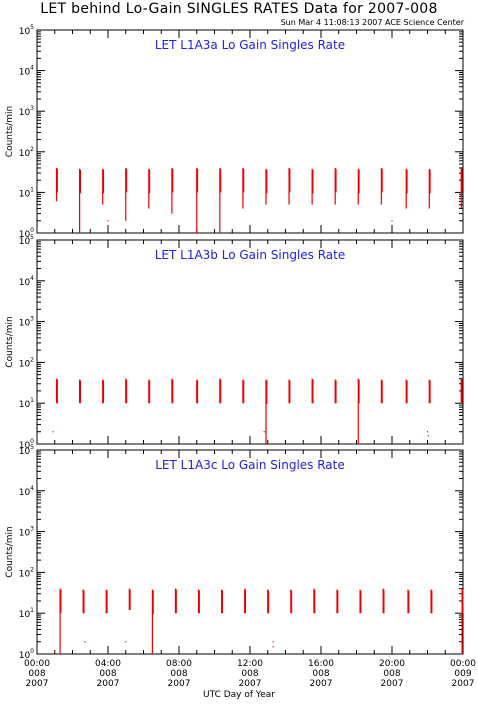  I want to click on x-tick-label: 20:00, so click(392, 664).